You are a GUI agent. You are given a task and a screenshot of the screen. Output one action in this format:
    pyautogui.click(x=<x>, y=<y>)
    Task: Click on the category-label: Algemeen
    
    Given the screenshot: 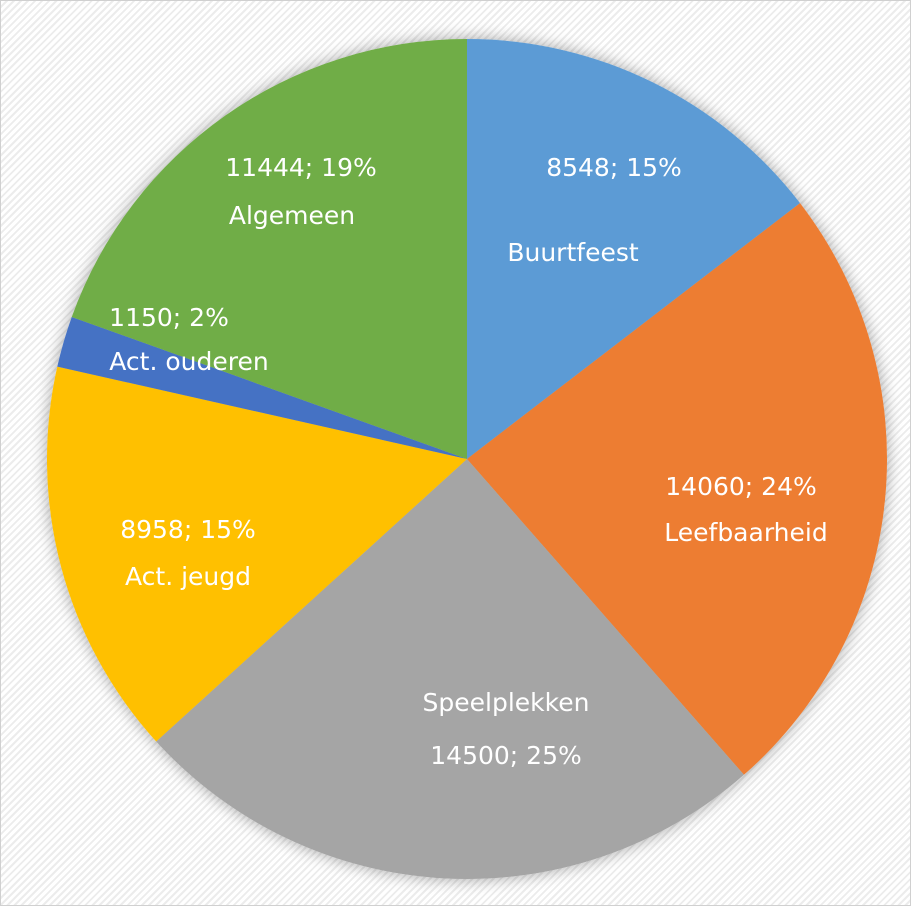 What is the action you would take?
    pyautogui.click(x=292, y=215)
    